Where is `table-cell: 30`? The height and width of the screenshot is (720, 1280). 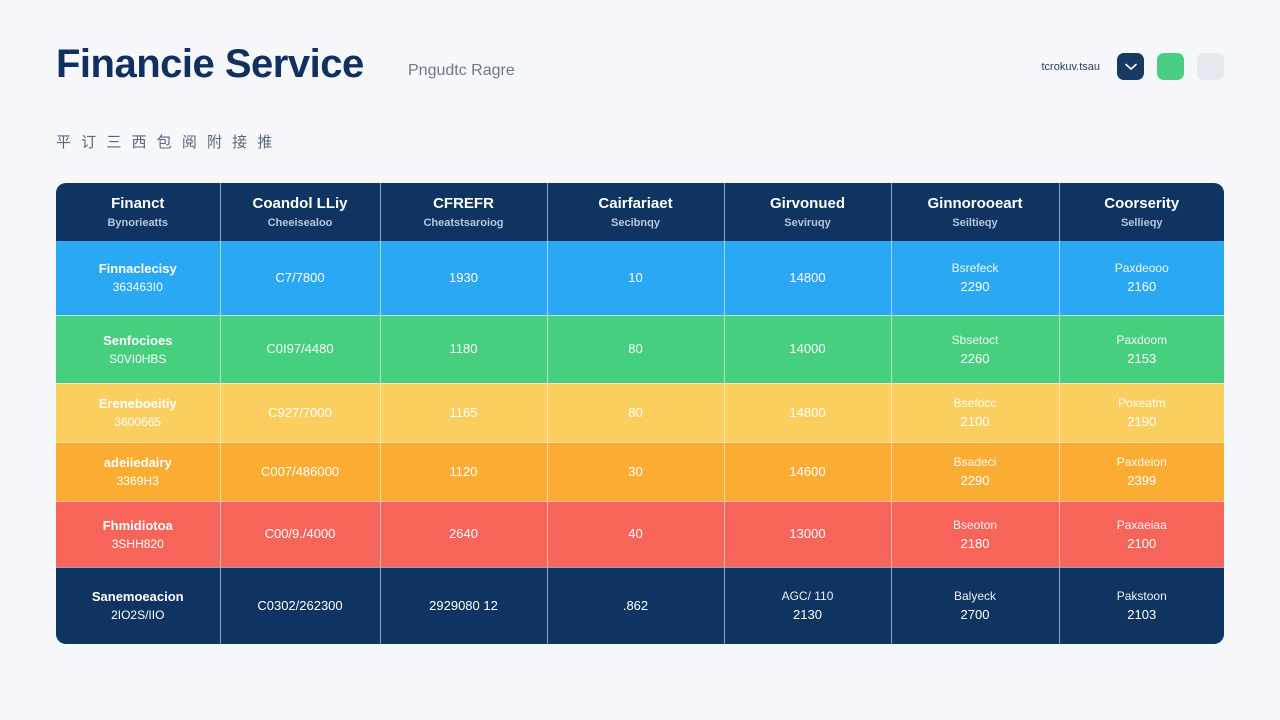
table-cell: 30 is located at coordinates (636, 471).